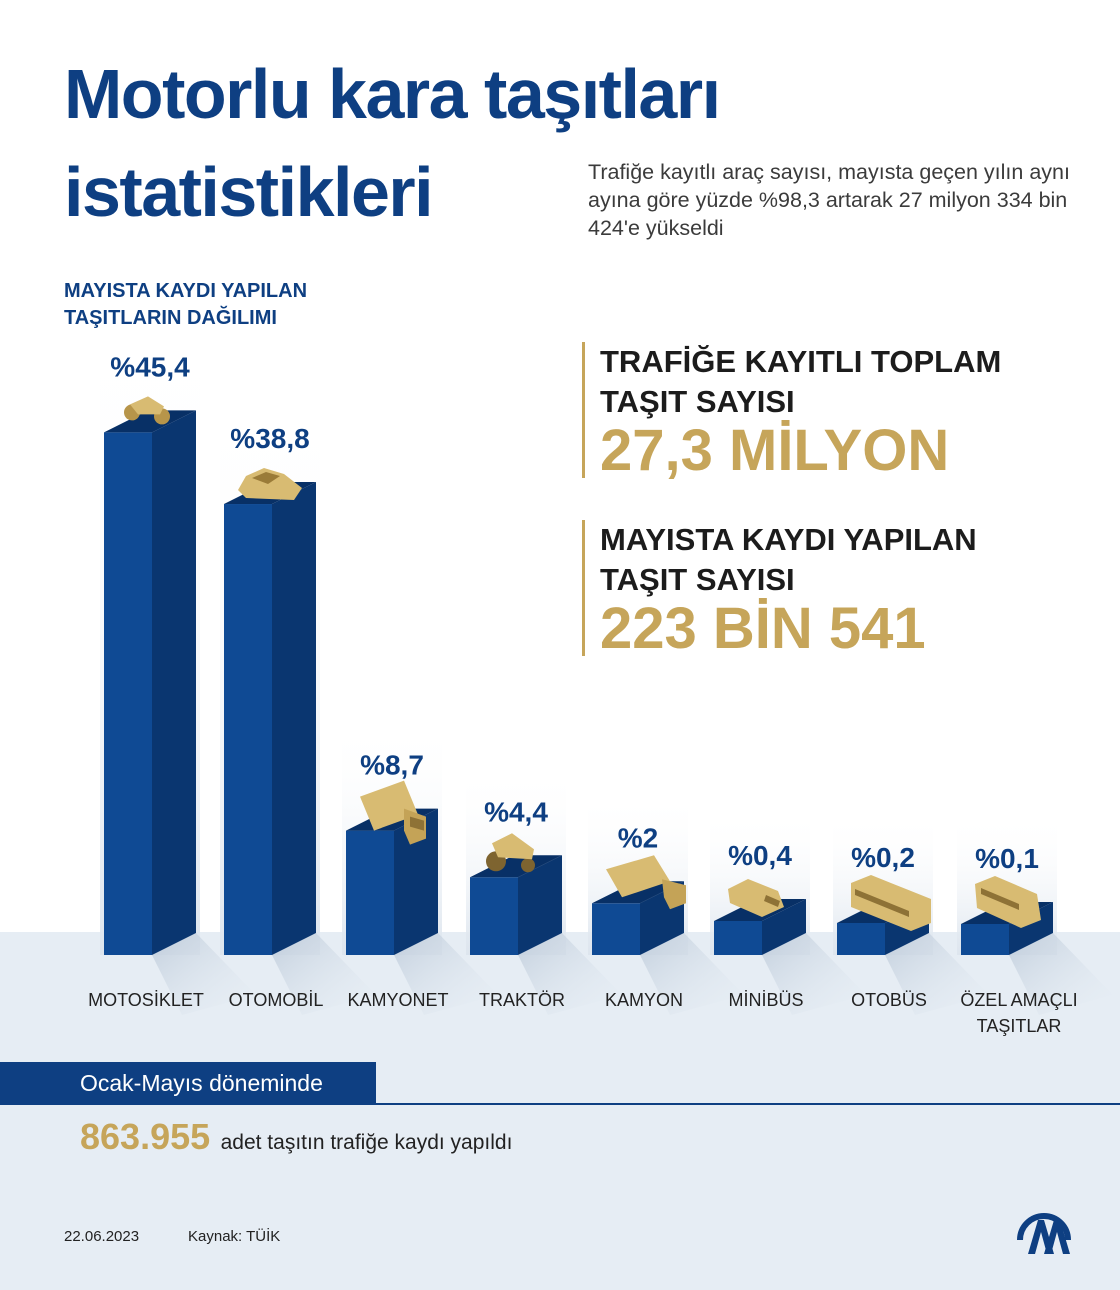 The width and height of the screenshot is (1120, 1290). I want to click on value-label-1: %45,4, so click(150, 366).